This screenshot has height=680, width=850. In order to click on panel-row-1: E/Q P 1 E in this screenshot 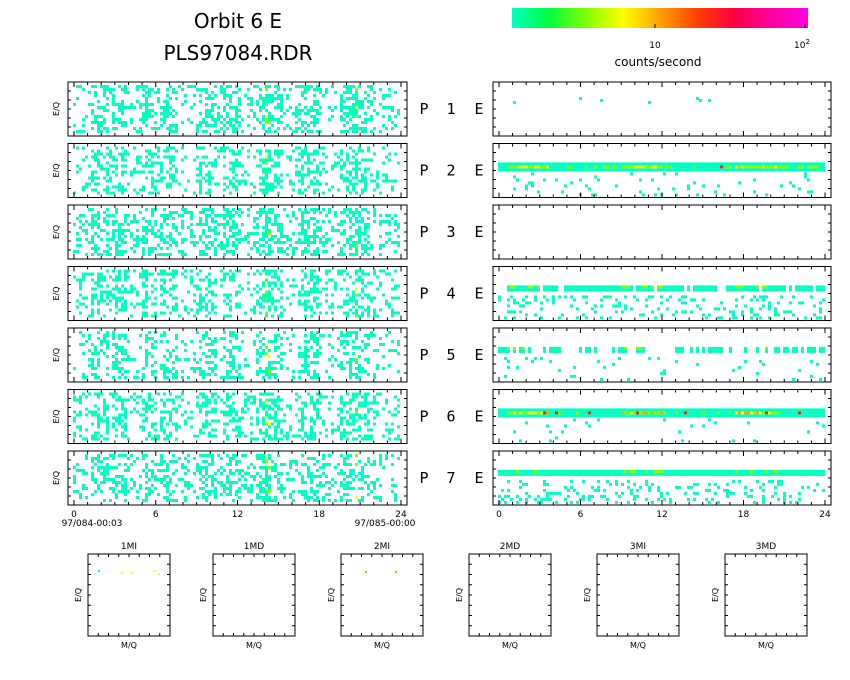, I will do `click(442, 109)`.